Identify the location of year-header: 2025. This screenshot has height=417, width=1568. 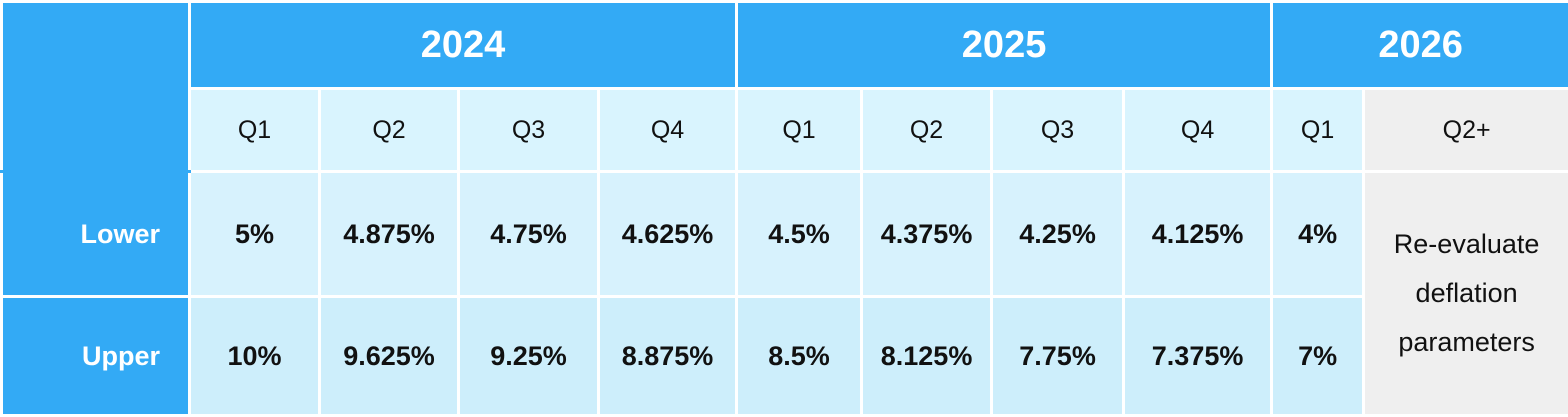
(1004, 45).